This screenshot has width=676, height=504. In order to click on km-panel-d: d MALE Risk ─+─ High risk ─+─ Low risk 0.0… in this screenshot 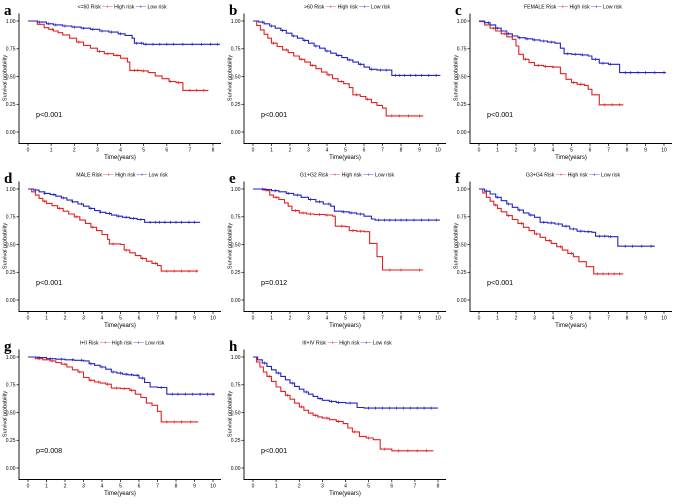, I will do `click(112, 252)`.